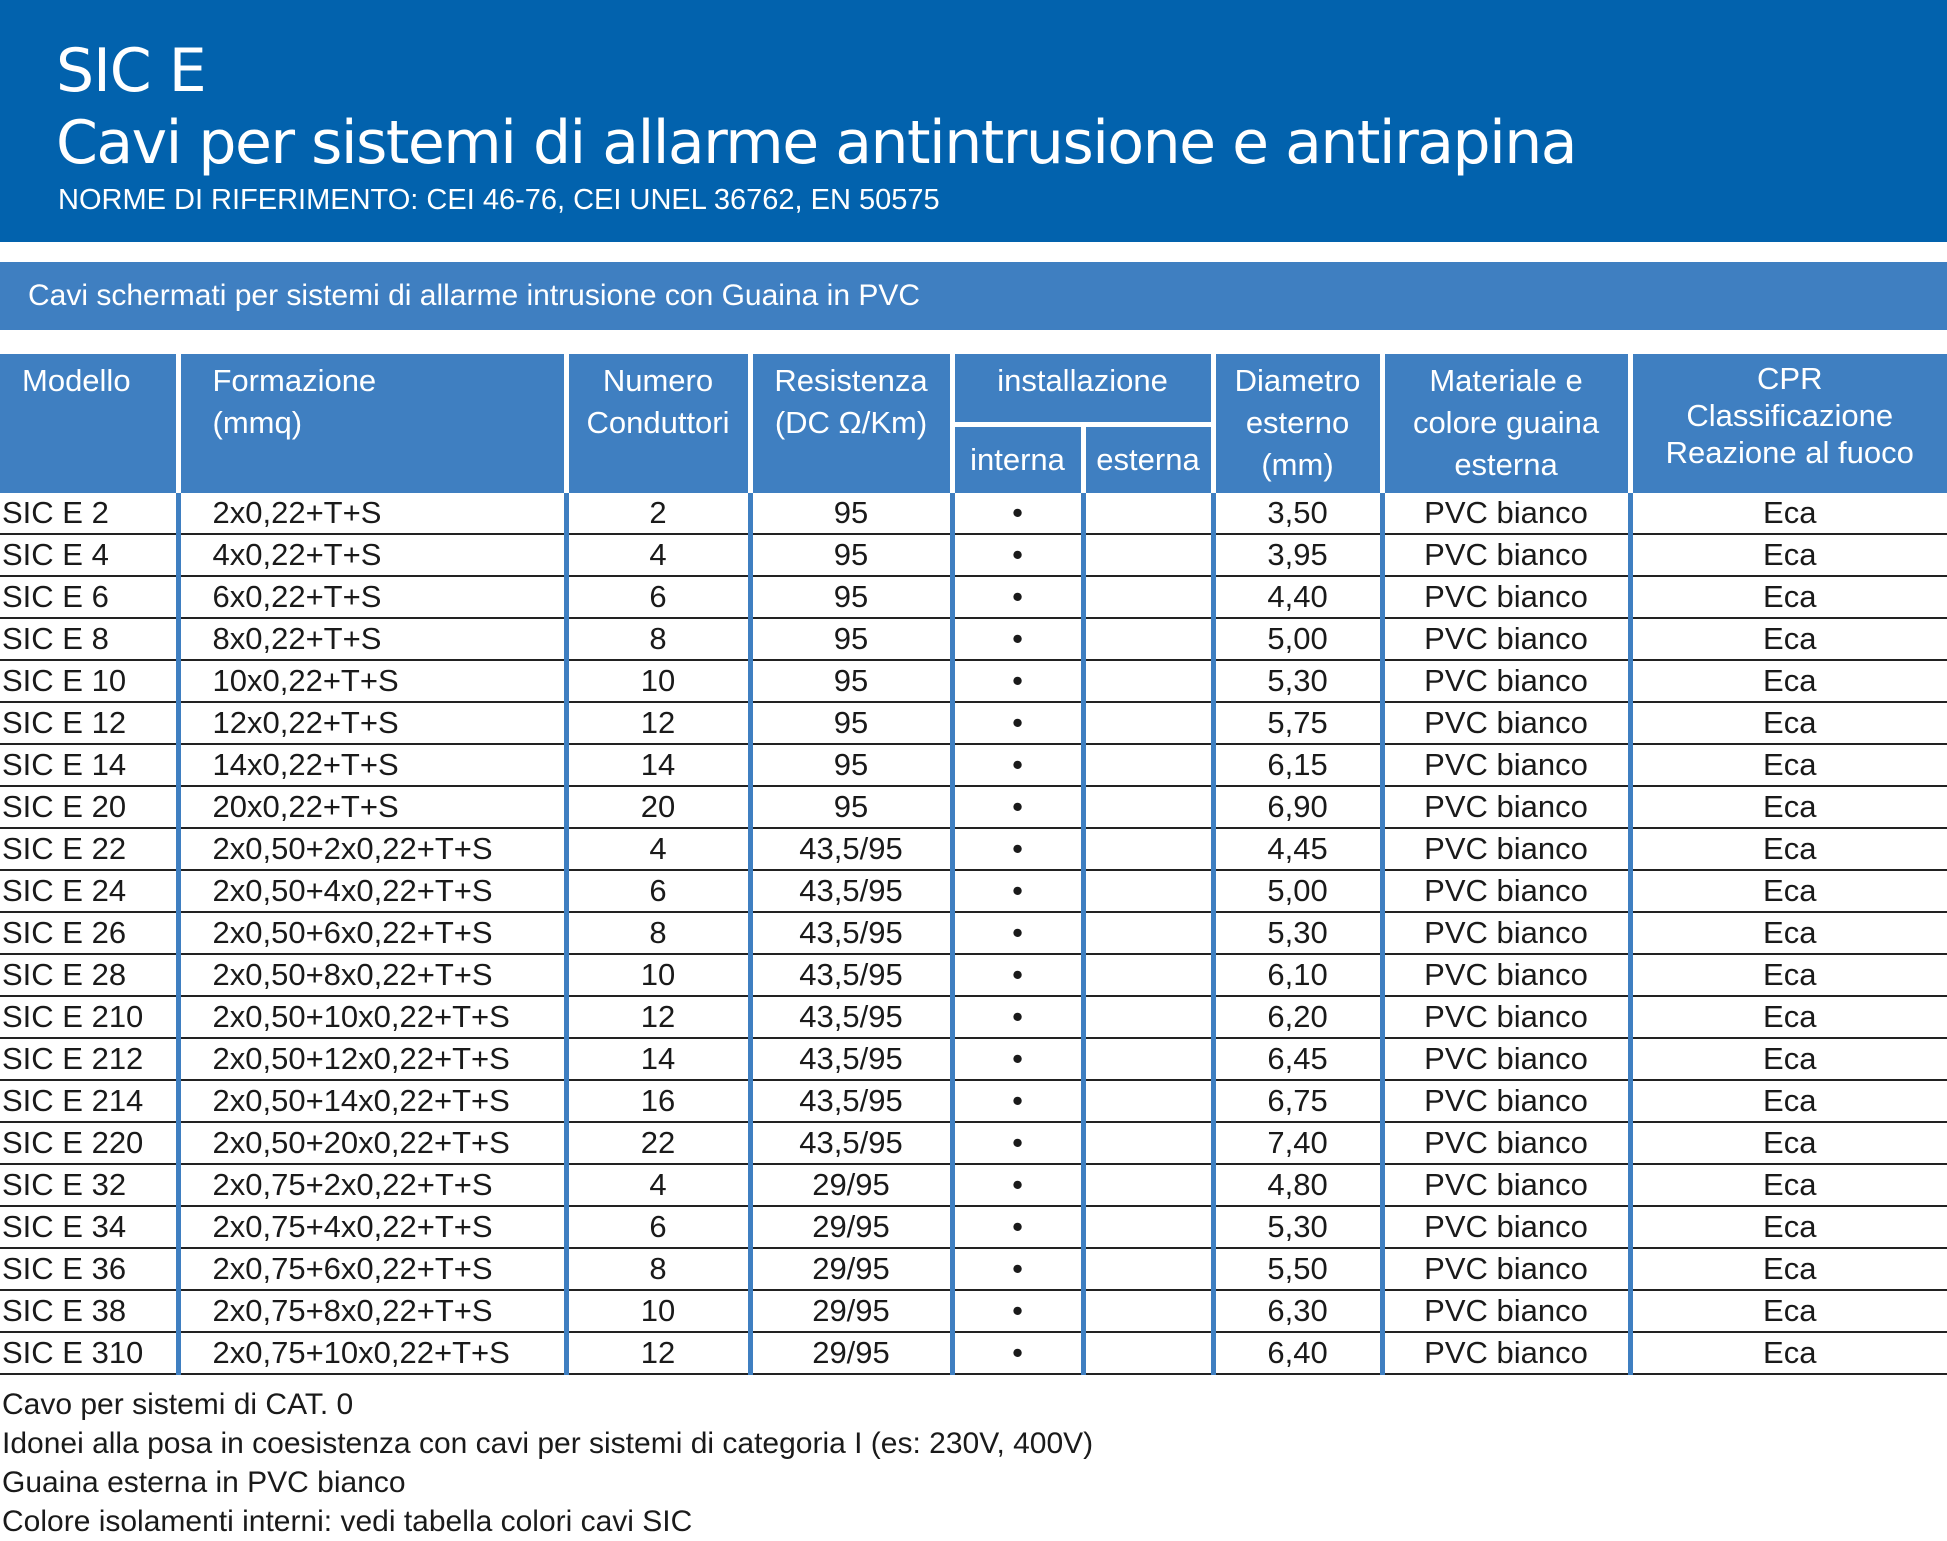 The image size is (1947, 1541). What do you see at coordinates (90, 1227) in the screenshot?
I see `cell-modello: SIC E 34` at bounding box center [90, 1227].